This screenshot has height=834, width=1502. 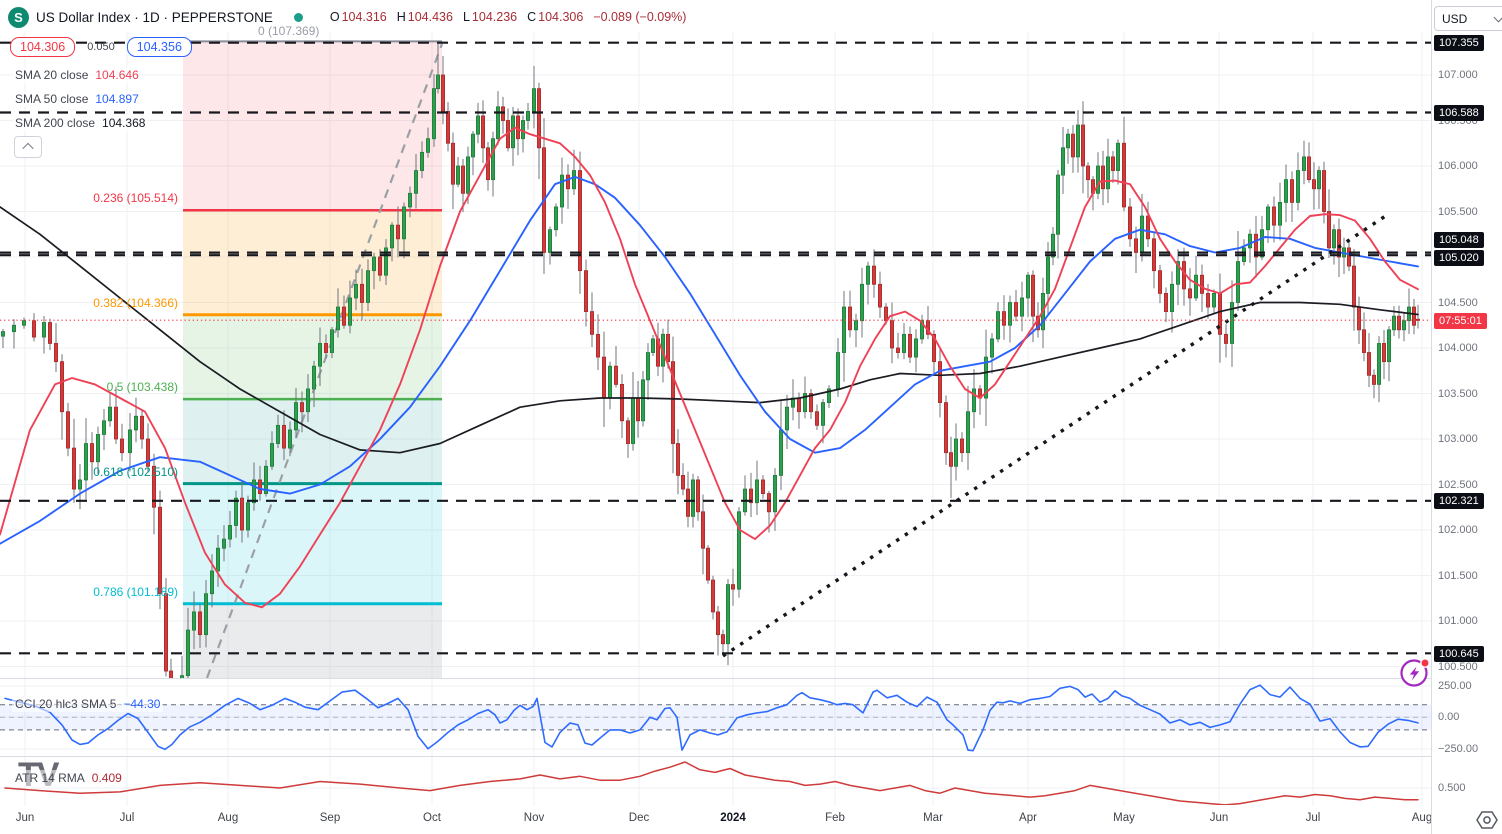 I want to click on price-scale-label: 0.00, so click(x=1449, y=717).